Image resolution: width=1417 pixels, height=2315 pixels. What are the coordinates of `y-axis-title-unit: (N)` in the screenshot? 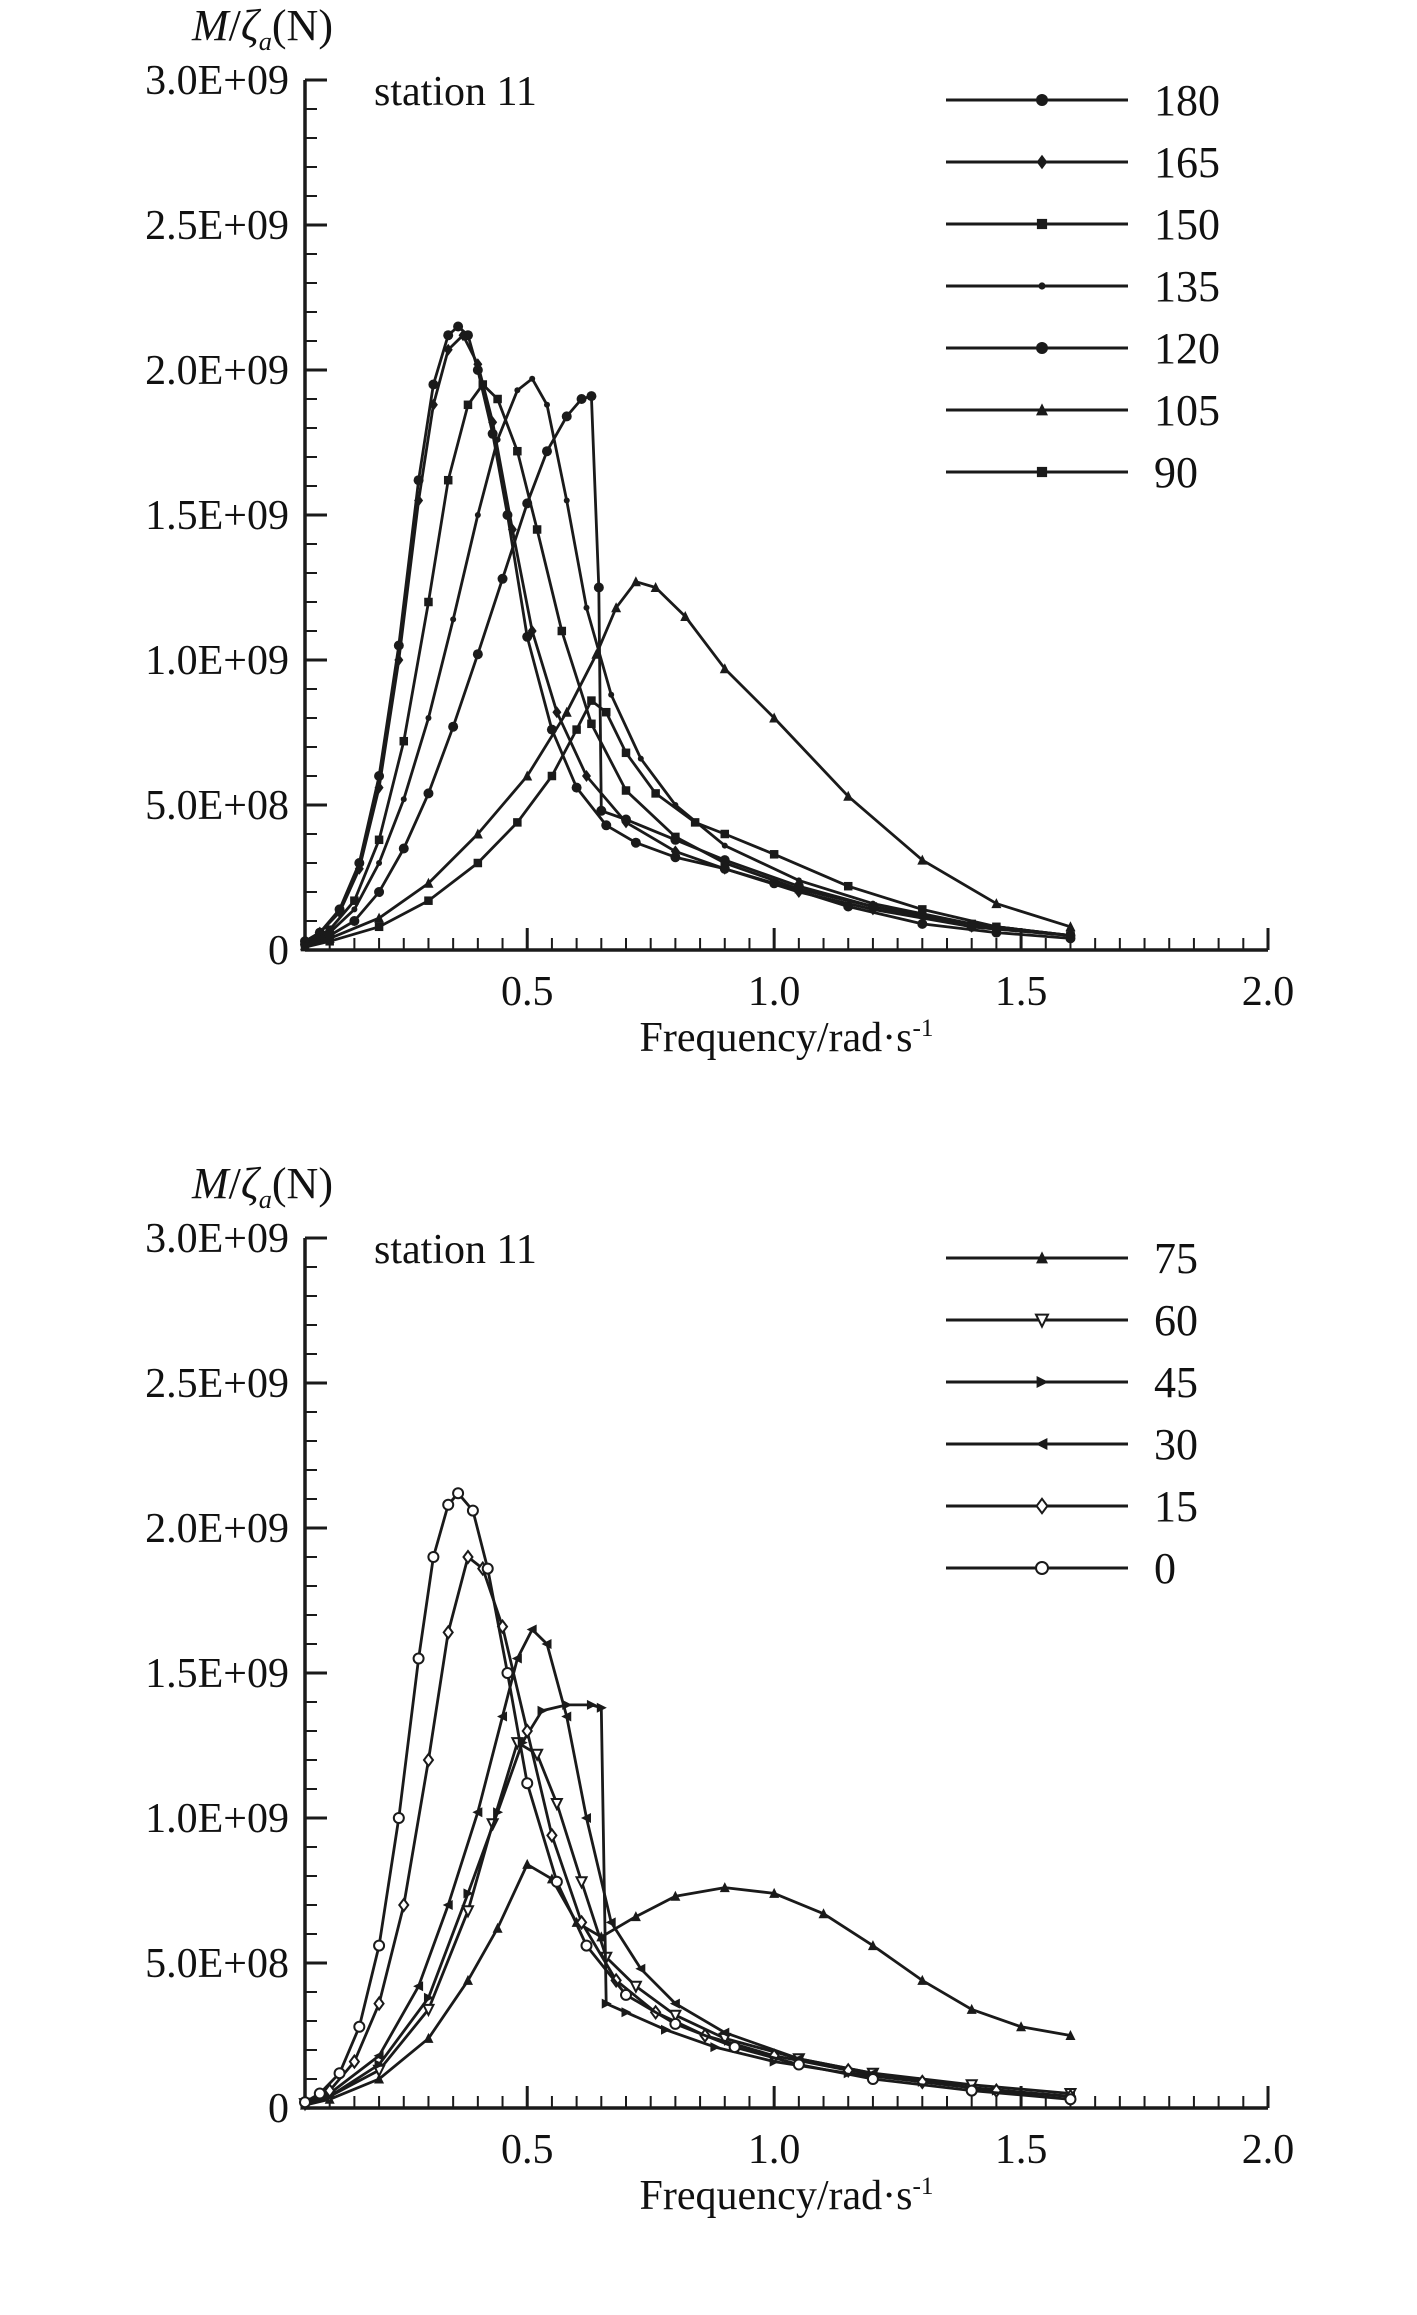 It's located at (302, 25).